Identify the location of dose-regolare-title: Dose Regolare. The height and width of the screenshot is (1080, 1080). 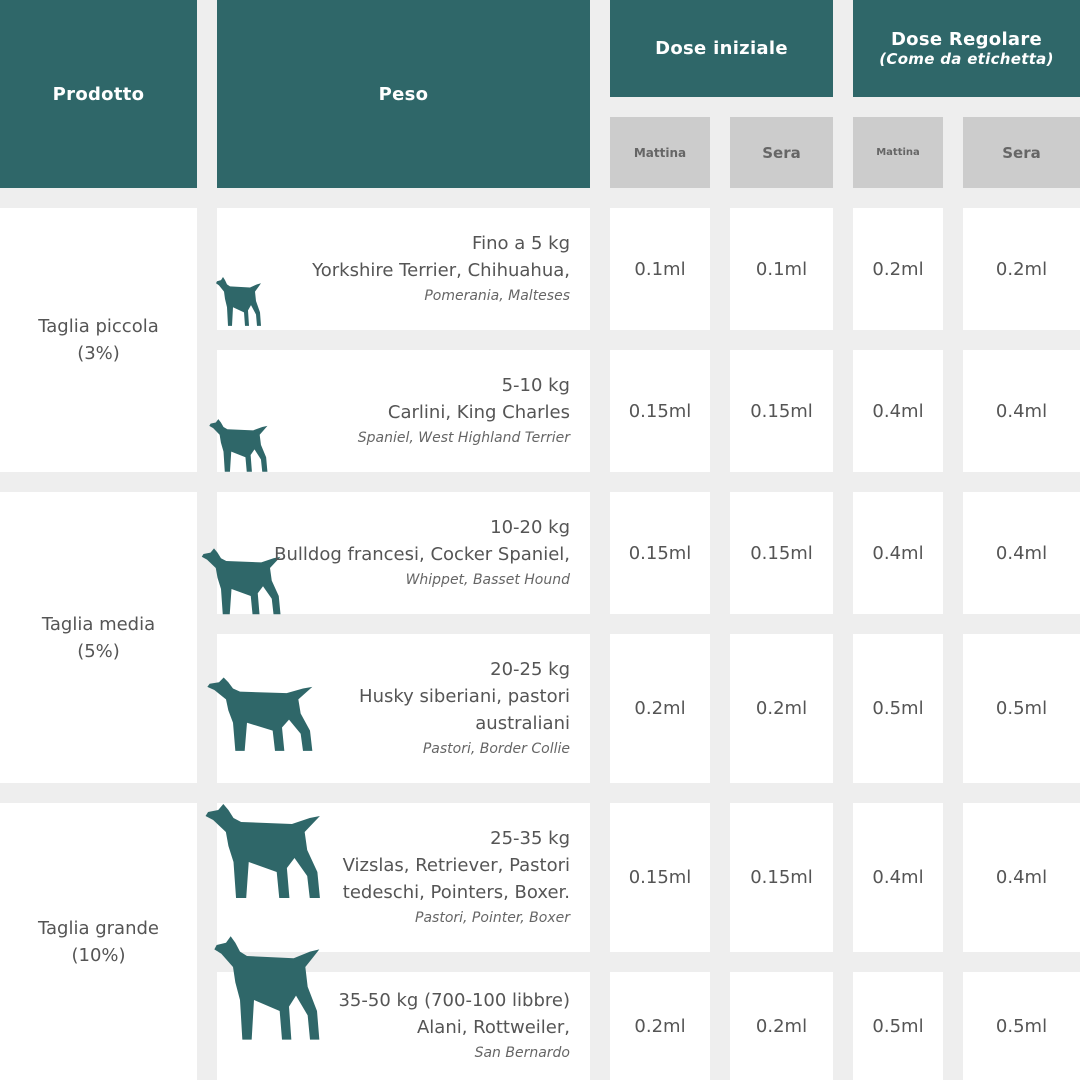
(966, 39).